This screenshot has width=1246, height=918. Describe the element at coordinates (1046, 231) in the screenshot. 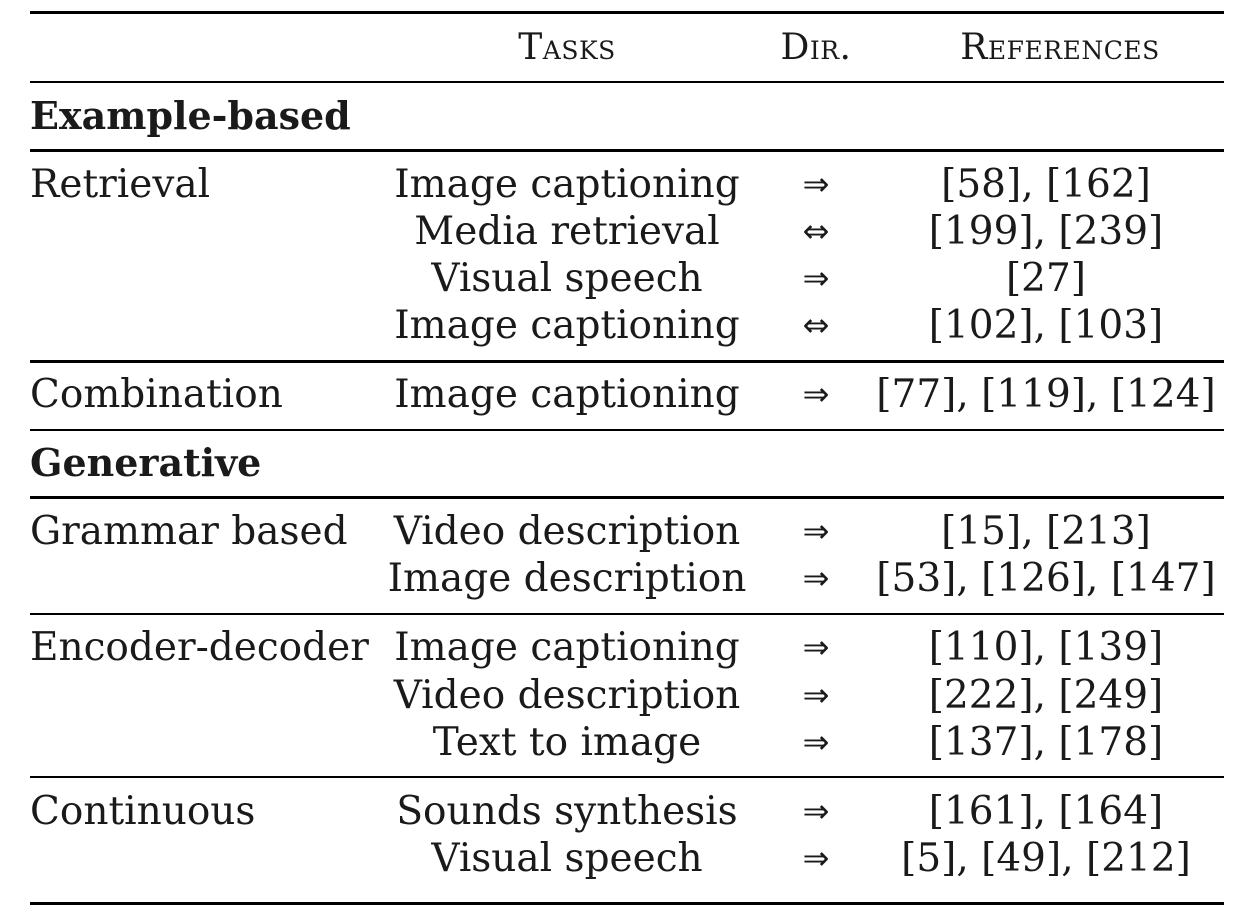

I see `table-row-refs: [199], [239]` at that location.